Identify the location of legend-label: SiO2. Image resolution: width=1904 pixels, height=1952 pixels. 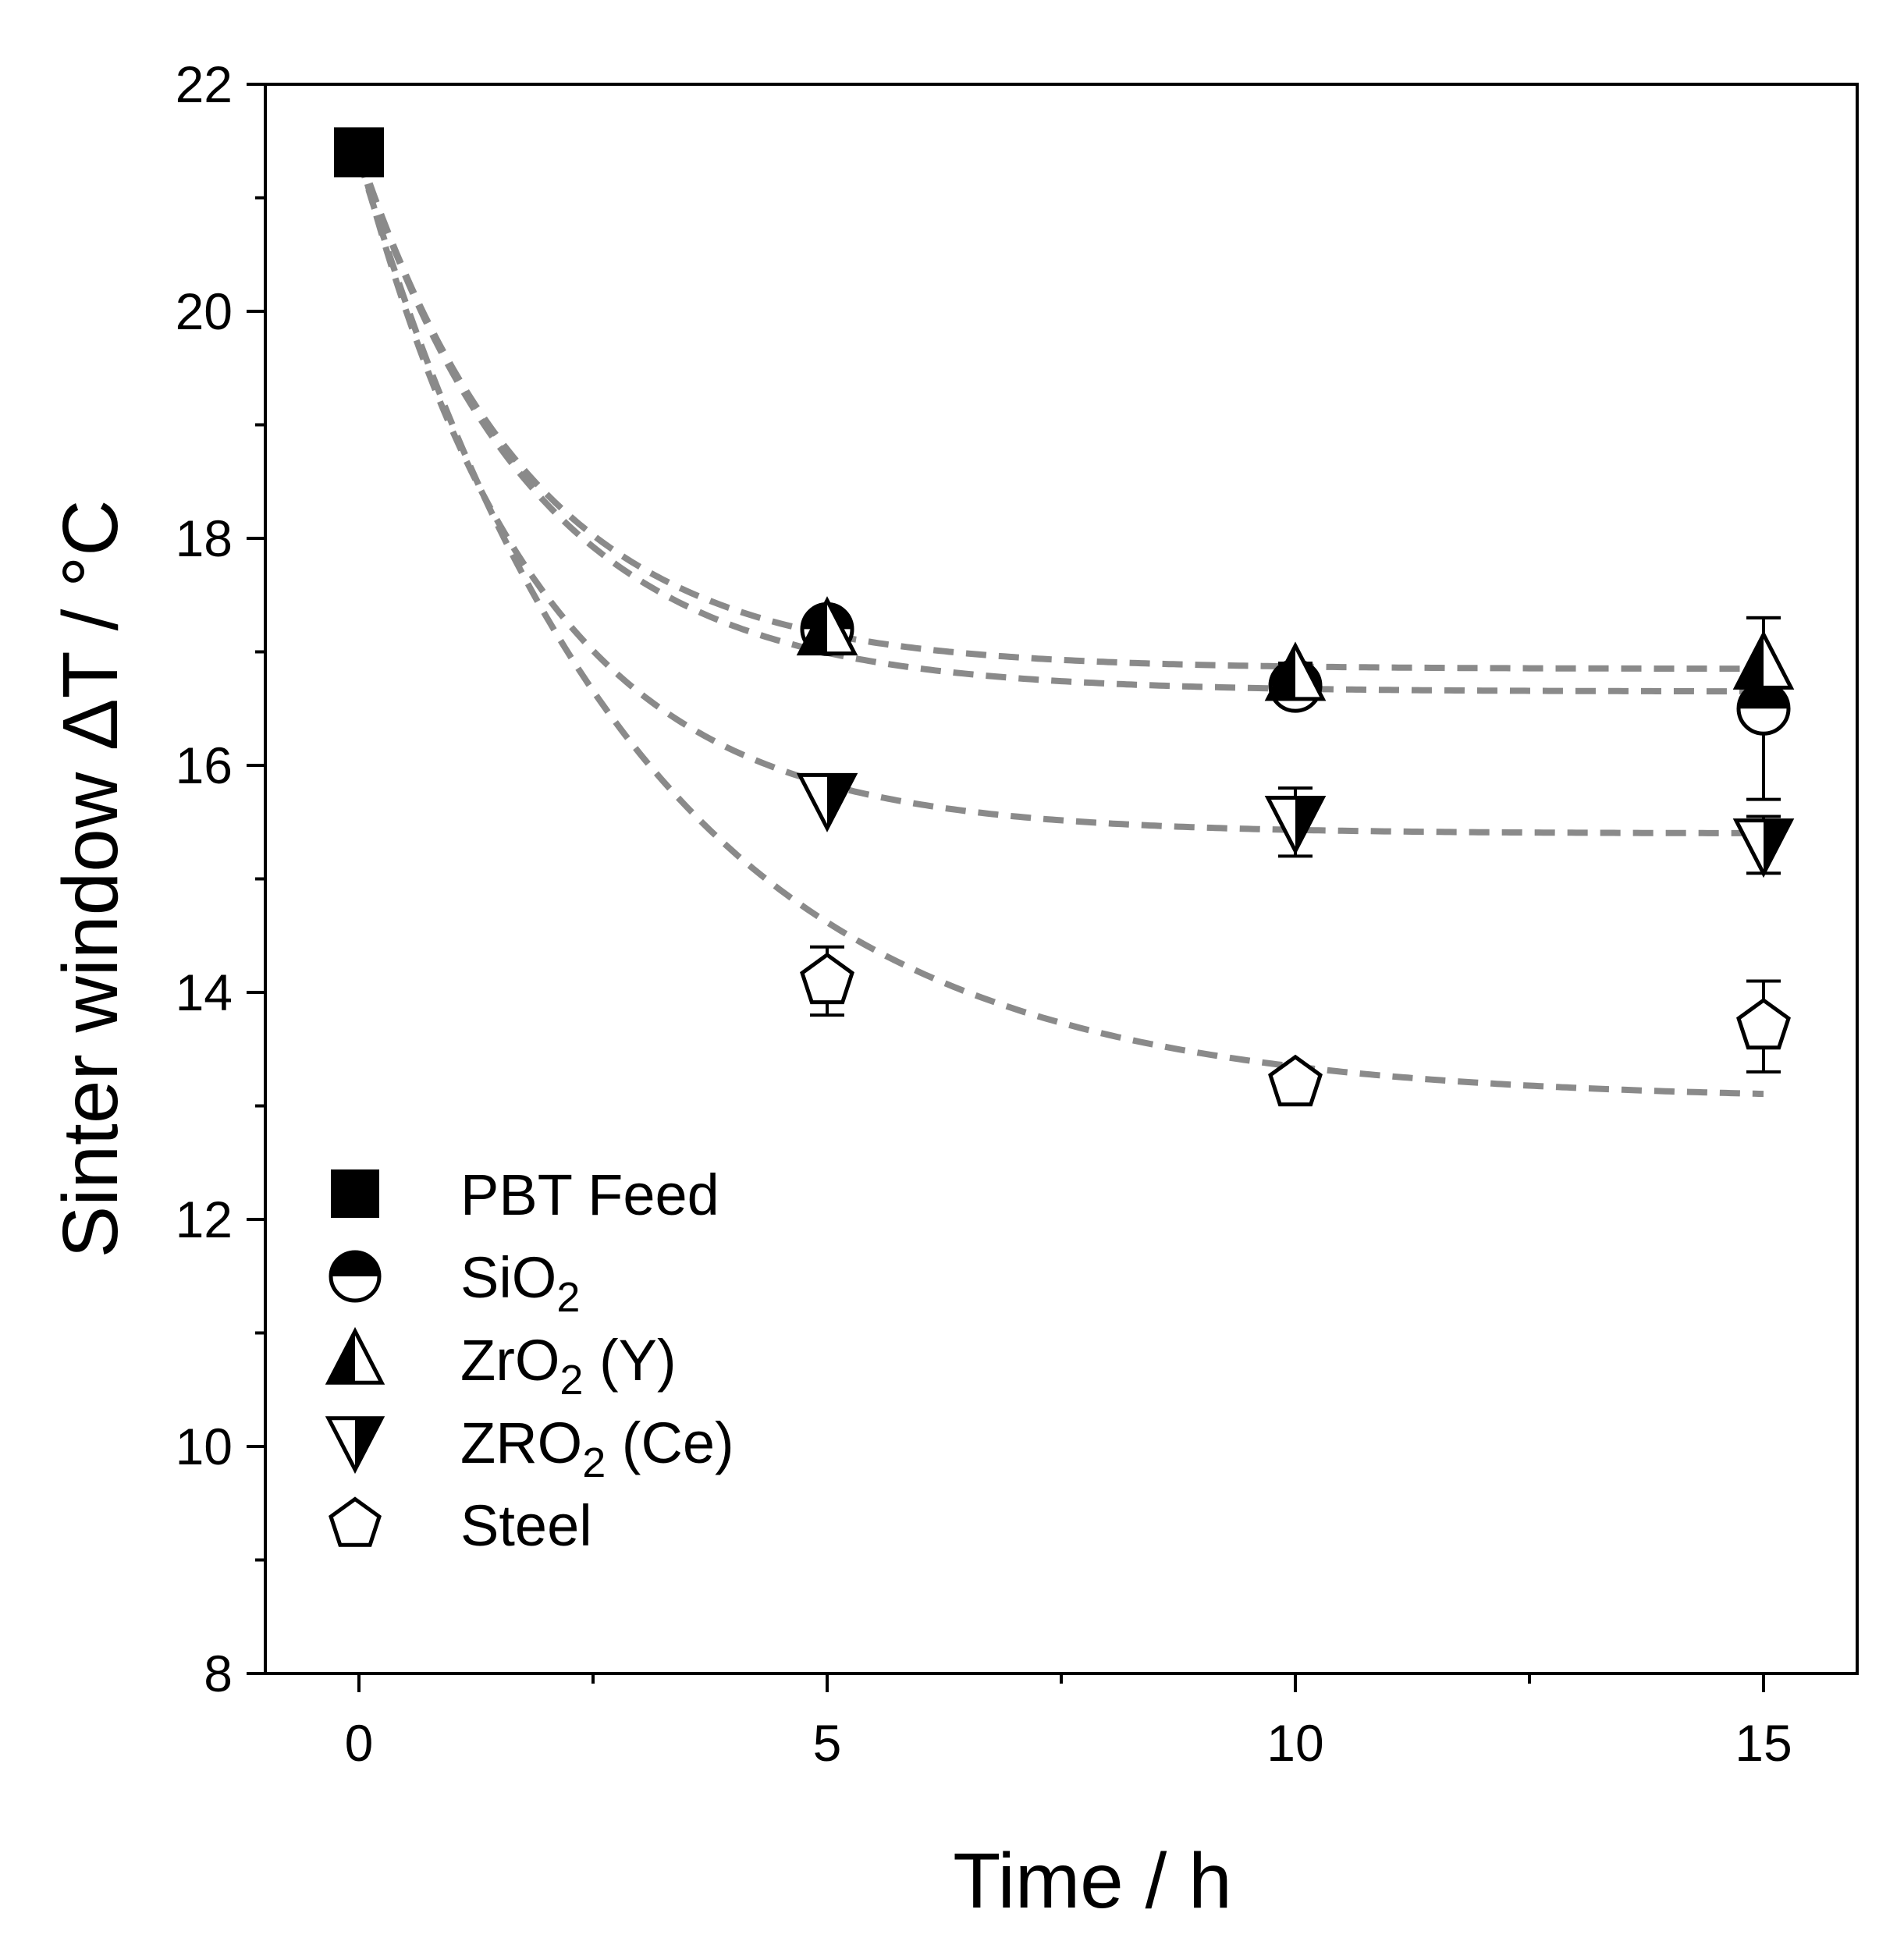
(520, 1283).